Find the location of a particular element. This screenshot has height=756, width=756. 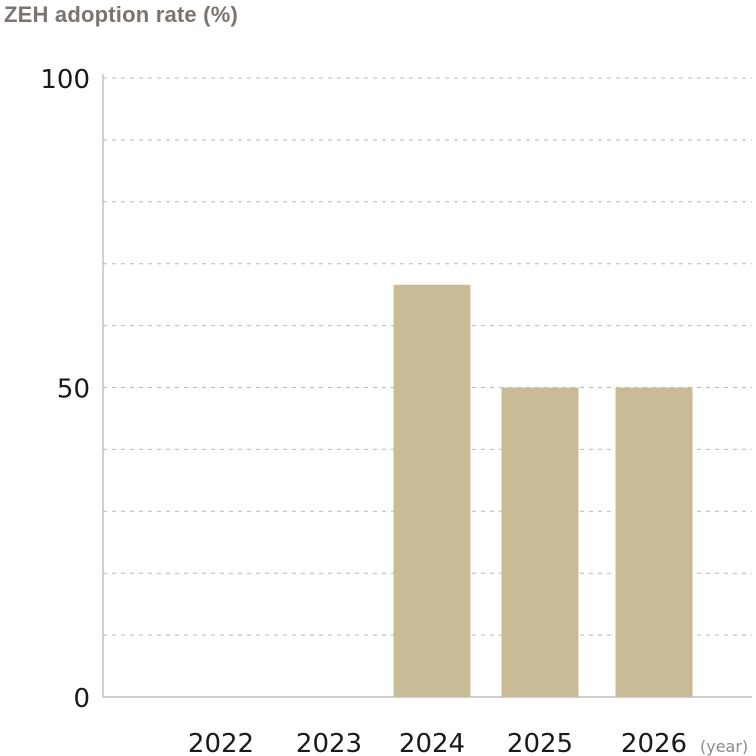

chart-title: ZEH adoption rate (%) is located at coordinates (121, 14).